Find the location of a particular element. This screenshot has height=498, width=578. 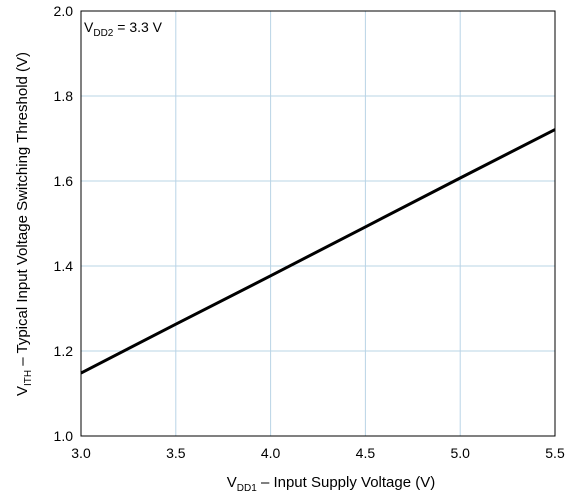

y-tick-label: 2.0 is located at coordinates (64, 11).